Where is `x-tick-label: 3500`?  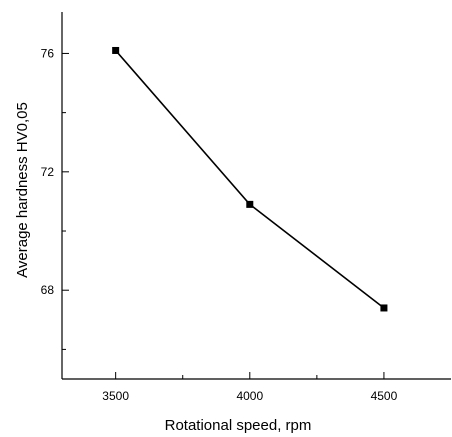
x-tick-label: 3500 is located at coordinates (115, 396).